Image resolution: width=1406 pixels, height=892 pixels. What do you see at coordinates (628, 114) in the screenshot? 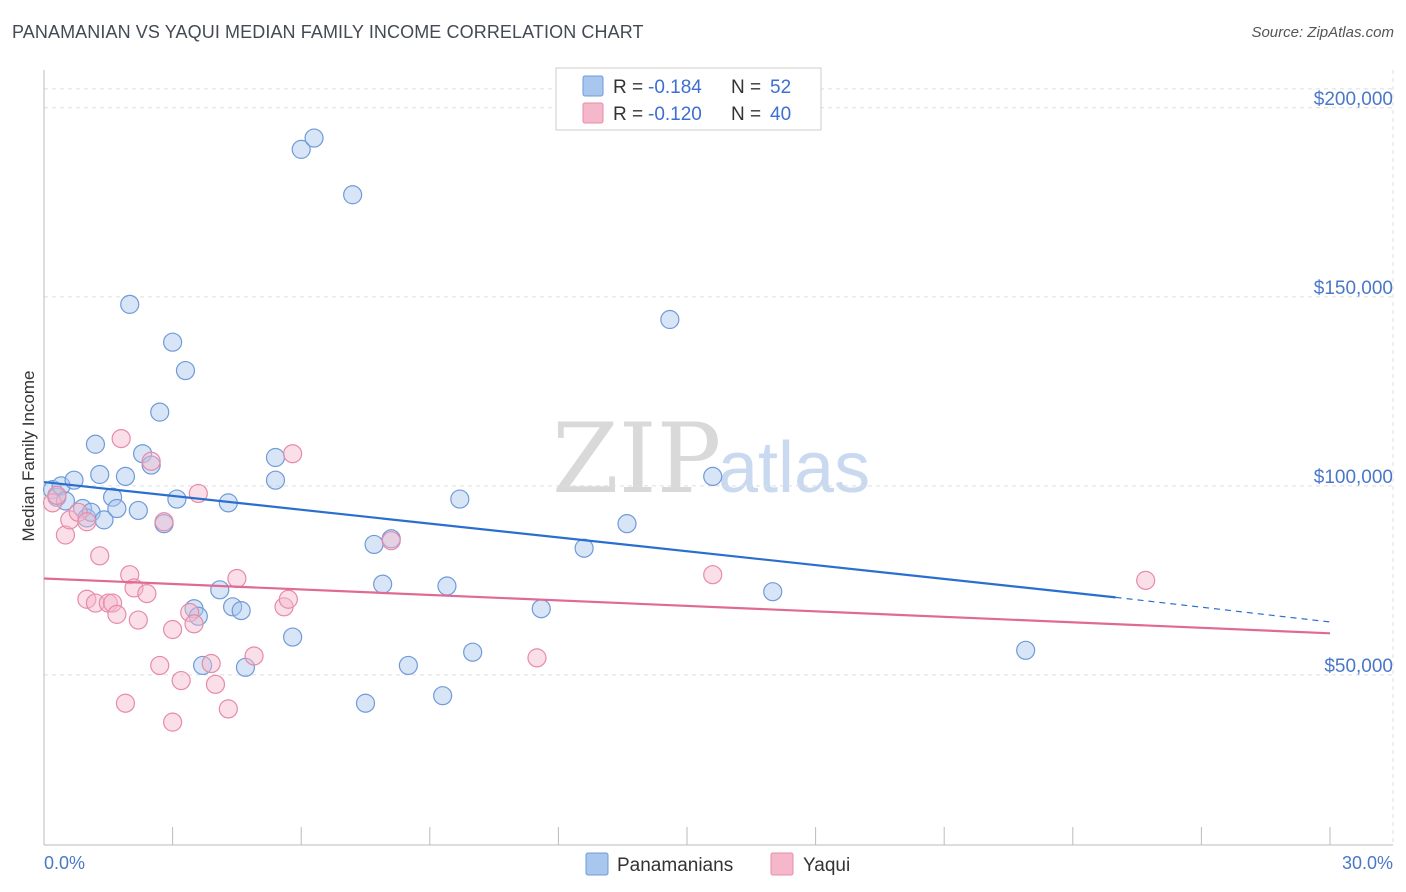
I see `legend-r-label-2: R =` at bounding box center [628, 114].